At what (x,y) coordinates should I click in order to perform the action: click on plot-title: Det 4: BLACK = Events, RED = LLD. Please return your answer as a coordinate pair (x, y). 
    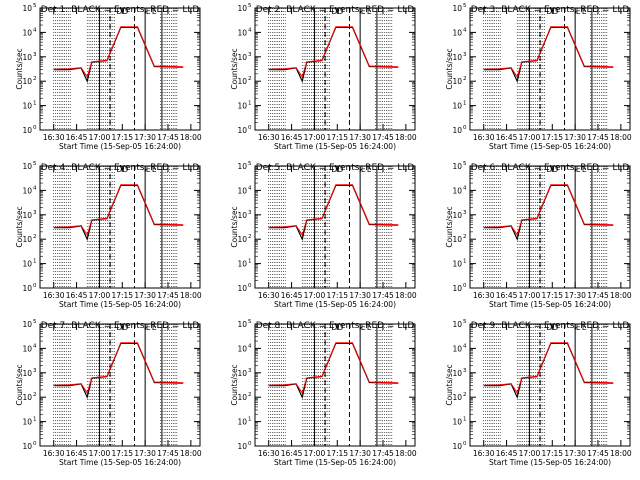
    Looking at the image, I should click on (120, 168).